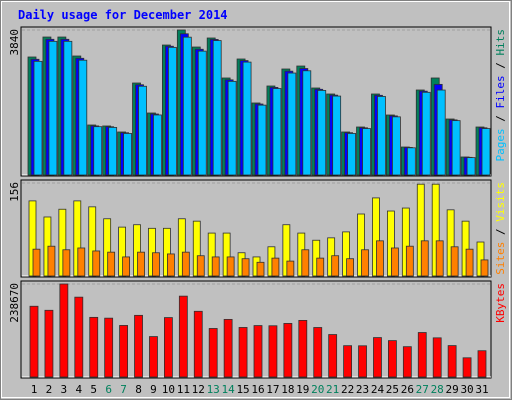  What do you see at coordinates (500, 42) in the screenshot?
I see `legend-entry: Hits` at bounding box center [500, 42].